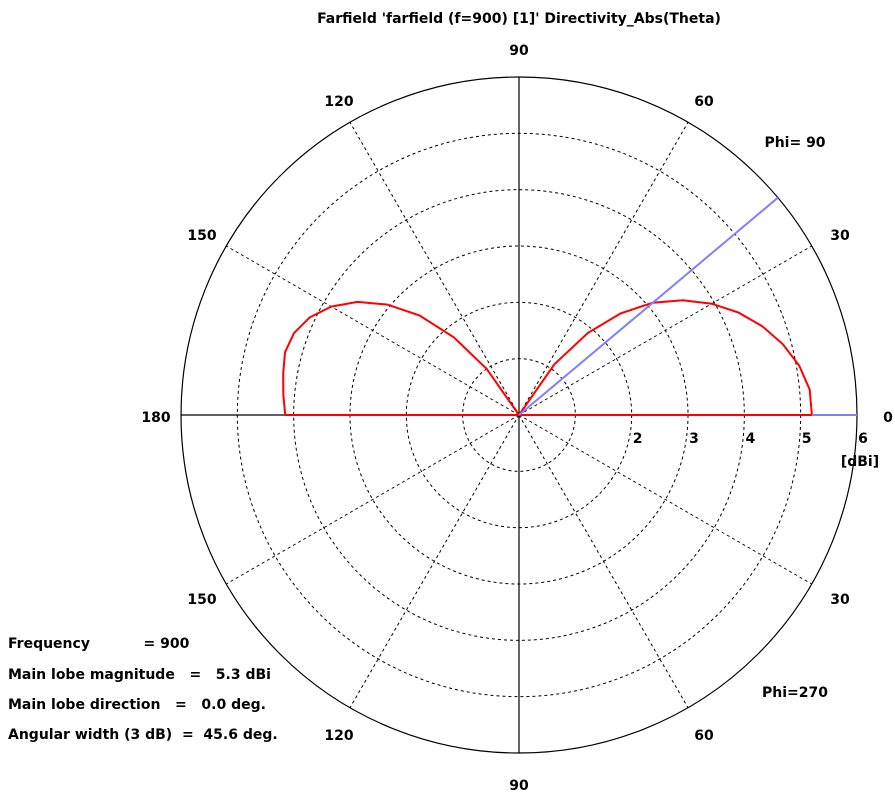  Describe the element at coordinates (139, 675) in the screenshot. I see `info-main-lobe-magnitude: Main lobe magnitude = 5.3 dBi` at that location.